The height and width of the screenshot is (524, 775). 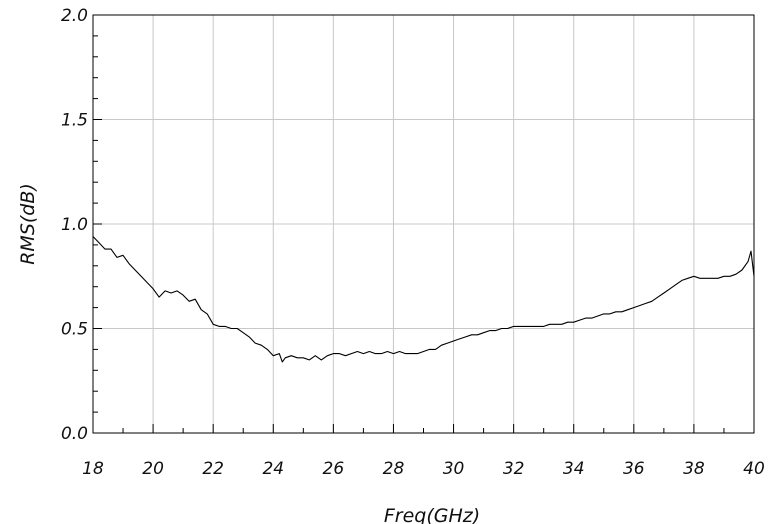 What do you see at coordinates (74, 121) in the screenshot?
I see `y-tick-label: 1.5` at bounding box center [74, 121].